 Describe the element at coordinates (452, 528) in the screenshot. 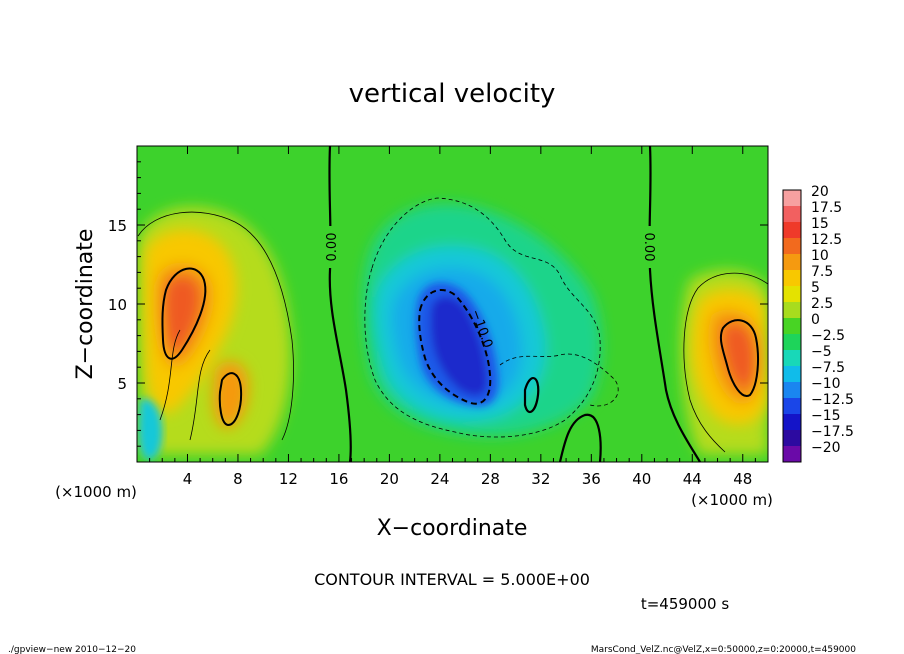

I see `x-axis-title: X−coordinate` at that location.